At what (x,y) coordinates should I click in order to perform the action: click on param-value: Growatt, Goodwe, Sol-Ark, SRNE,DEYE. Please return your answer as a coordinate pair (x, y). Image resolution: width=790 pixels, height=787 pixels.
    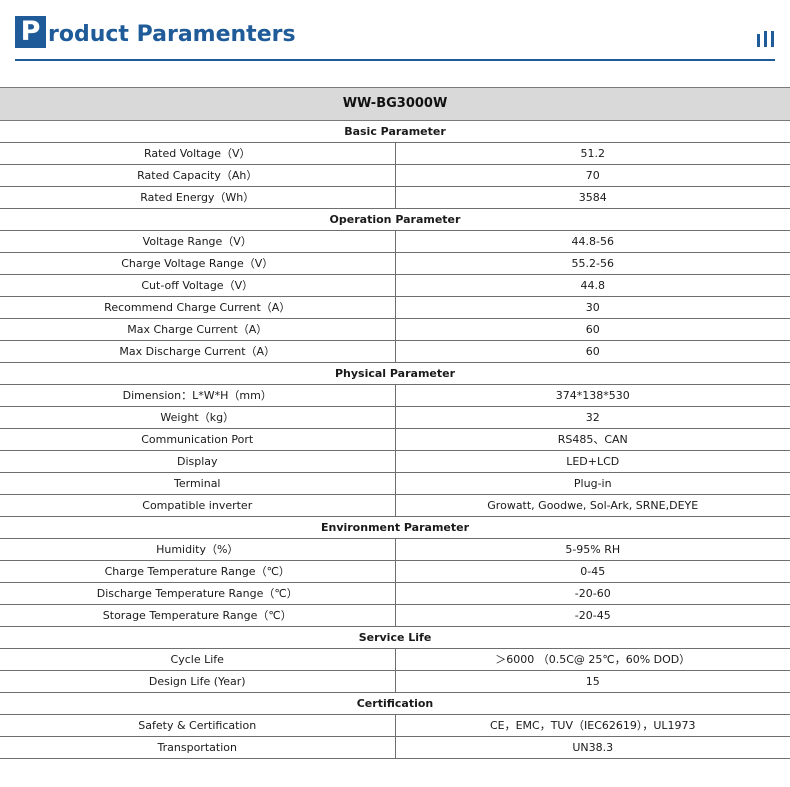
    Looking at the image, I should click on (592, 505).